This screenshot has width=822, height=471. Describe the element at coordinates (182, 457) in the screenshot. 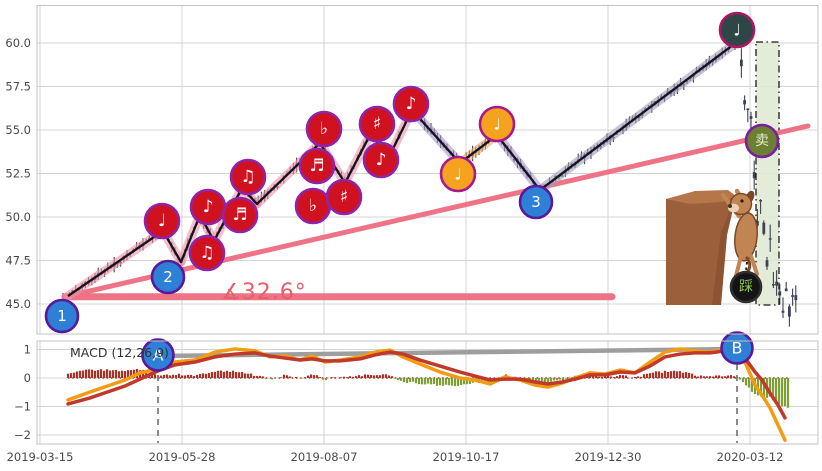

I see `svg-text: 2019-05-28` at that location.